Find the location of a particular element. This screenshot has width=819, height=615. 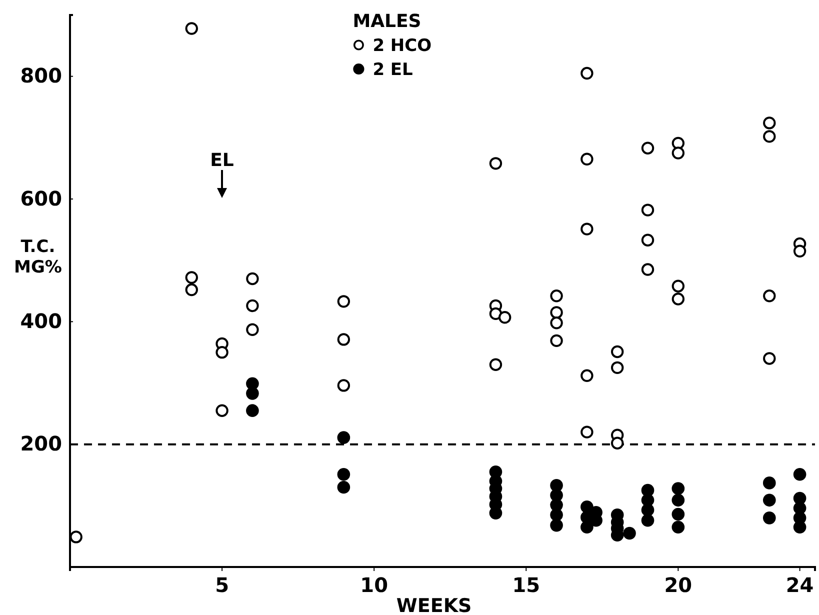

legend-label: 2 HCO is located at coordinates (402, 46).